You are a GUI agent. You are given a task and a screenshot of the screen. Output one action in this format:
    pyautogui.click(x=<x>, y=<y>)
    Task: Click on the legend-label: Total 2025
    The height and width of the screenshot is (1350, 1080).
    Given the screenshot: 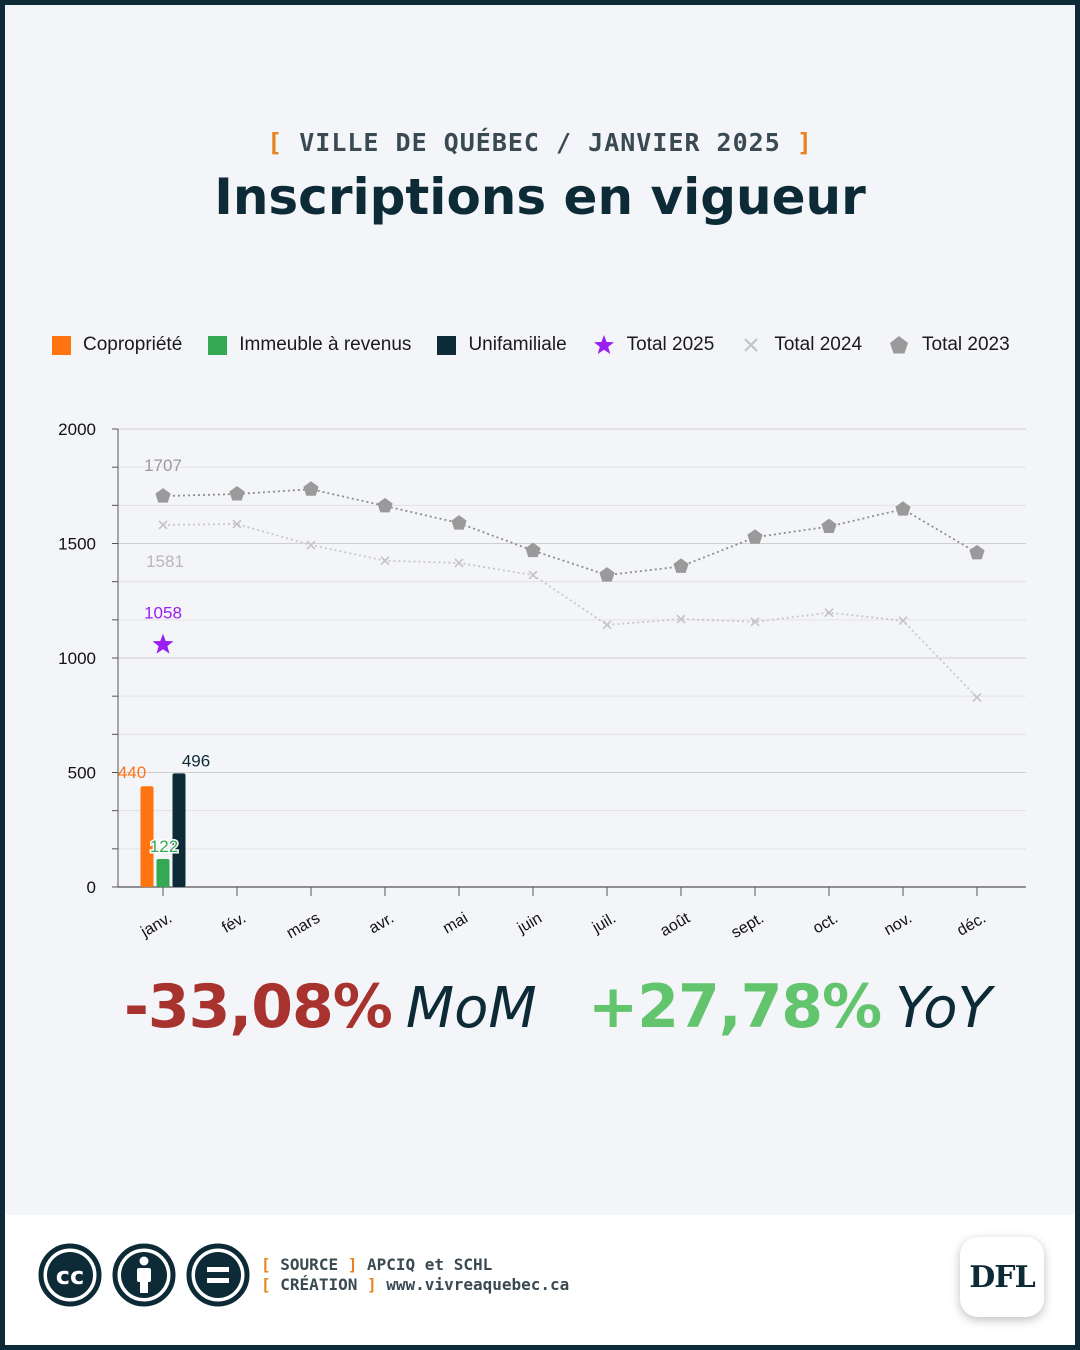 What is the action you would take?
    pyautogui.click(x=670, y=344)
    